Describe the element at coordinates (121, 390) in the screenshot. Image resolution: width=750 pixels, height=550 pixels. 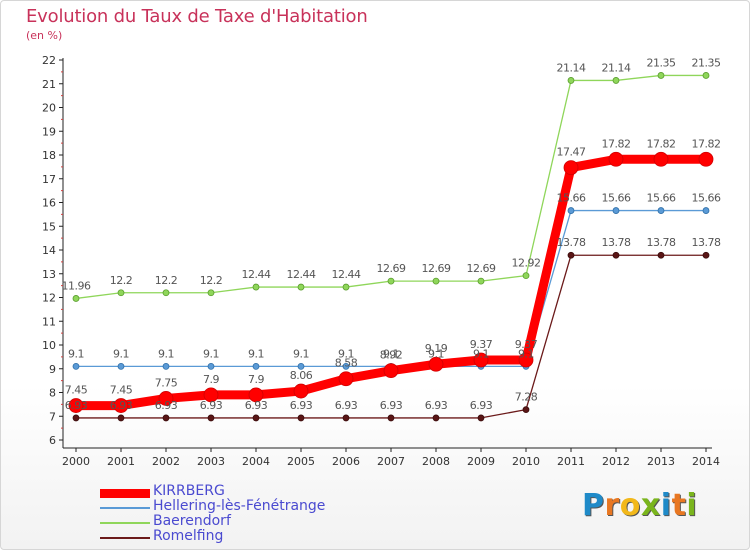
I see `data-label: 7.45` at that location.